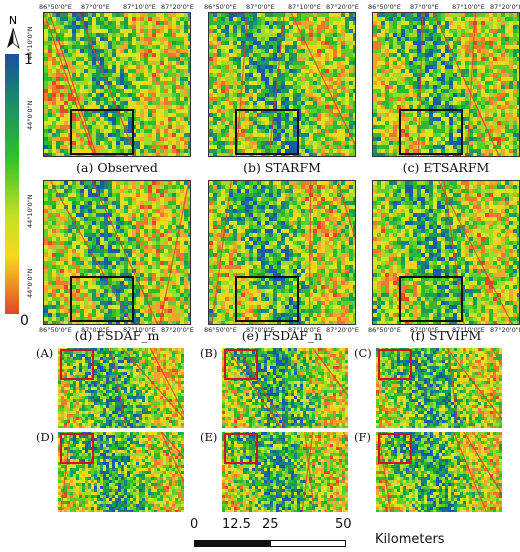 This screenshot has height=552, width=520. What do you see at coordinates (446, 167) in the screenshot?
I see `panel-caption-etsarfm: (c) ETSARFM` at bounding box center [446, 167].